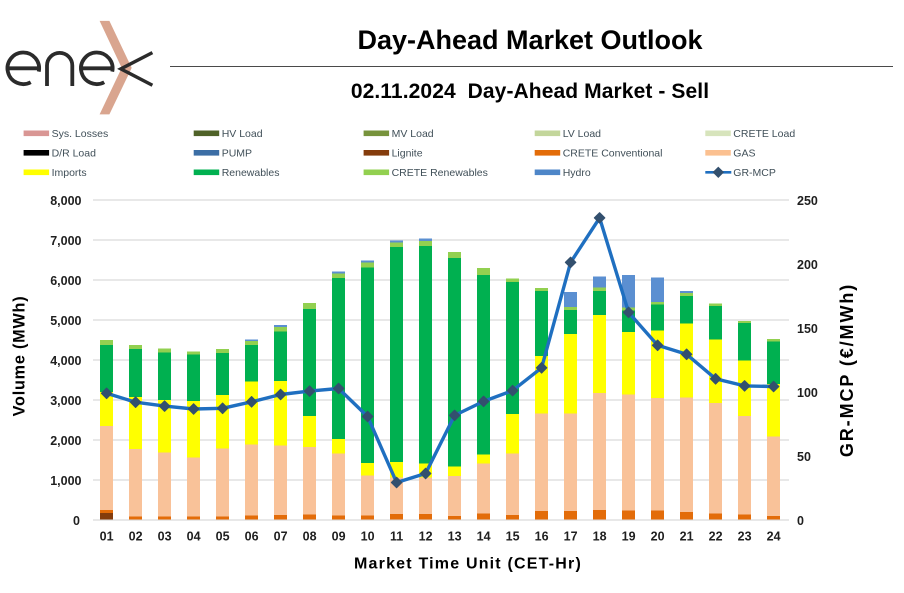 The width and height of the screenshot is (904, 593). What do you see at coordinates (251, 173) in the screenshot?
I see `svg-text: Renewables` at bounding box center [251, 173].